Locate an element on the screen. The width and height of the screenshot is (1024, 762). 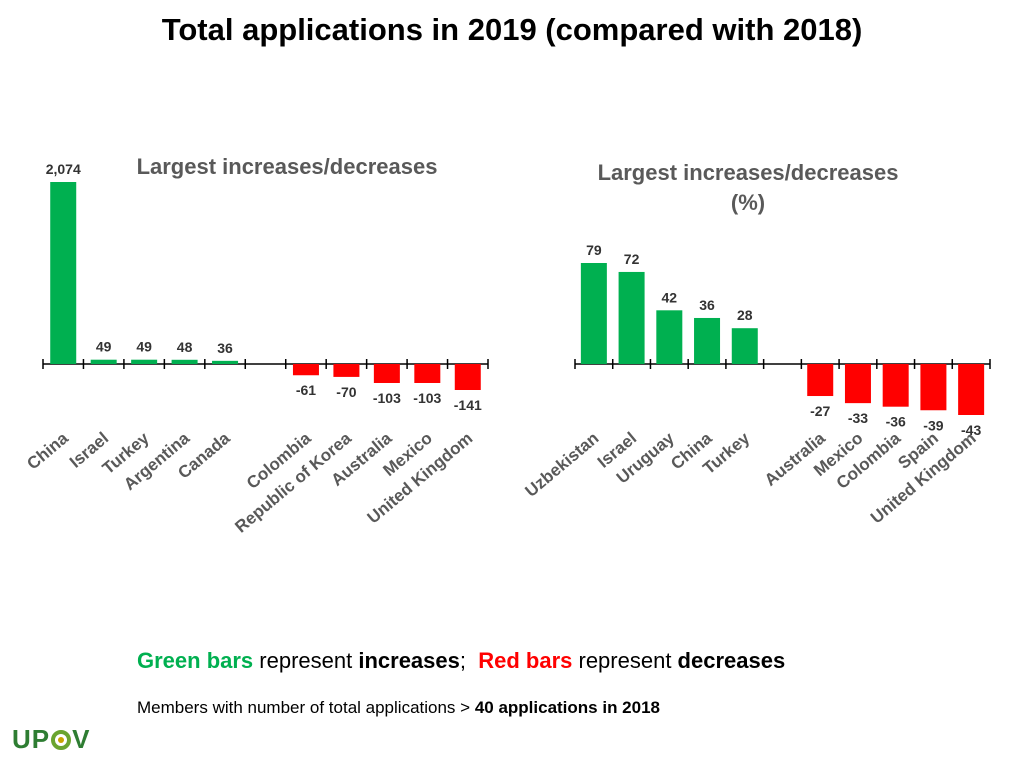
data-label: 72 is located at coordinates (632, 259).